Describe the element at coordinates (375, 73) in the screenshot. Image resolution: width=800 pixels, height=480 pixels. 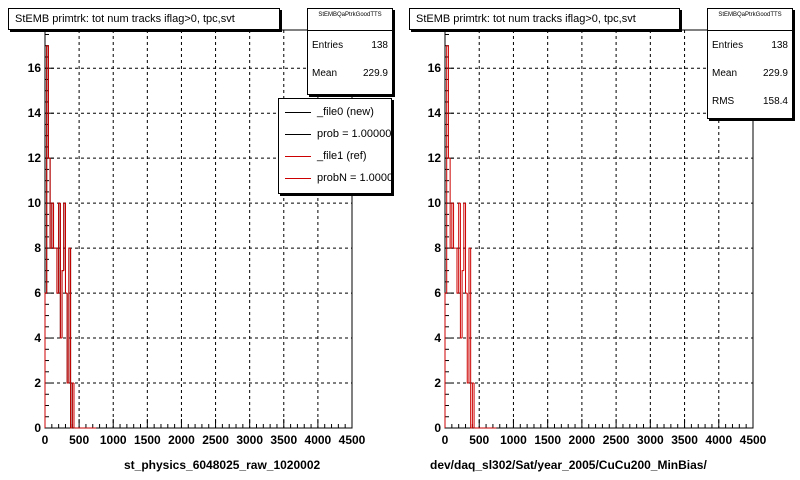
I see `left-stats-mean-value: 229.9` at that location.